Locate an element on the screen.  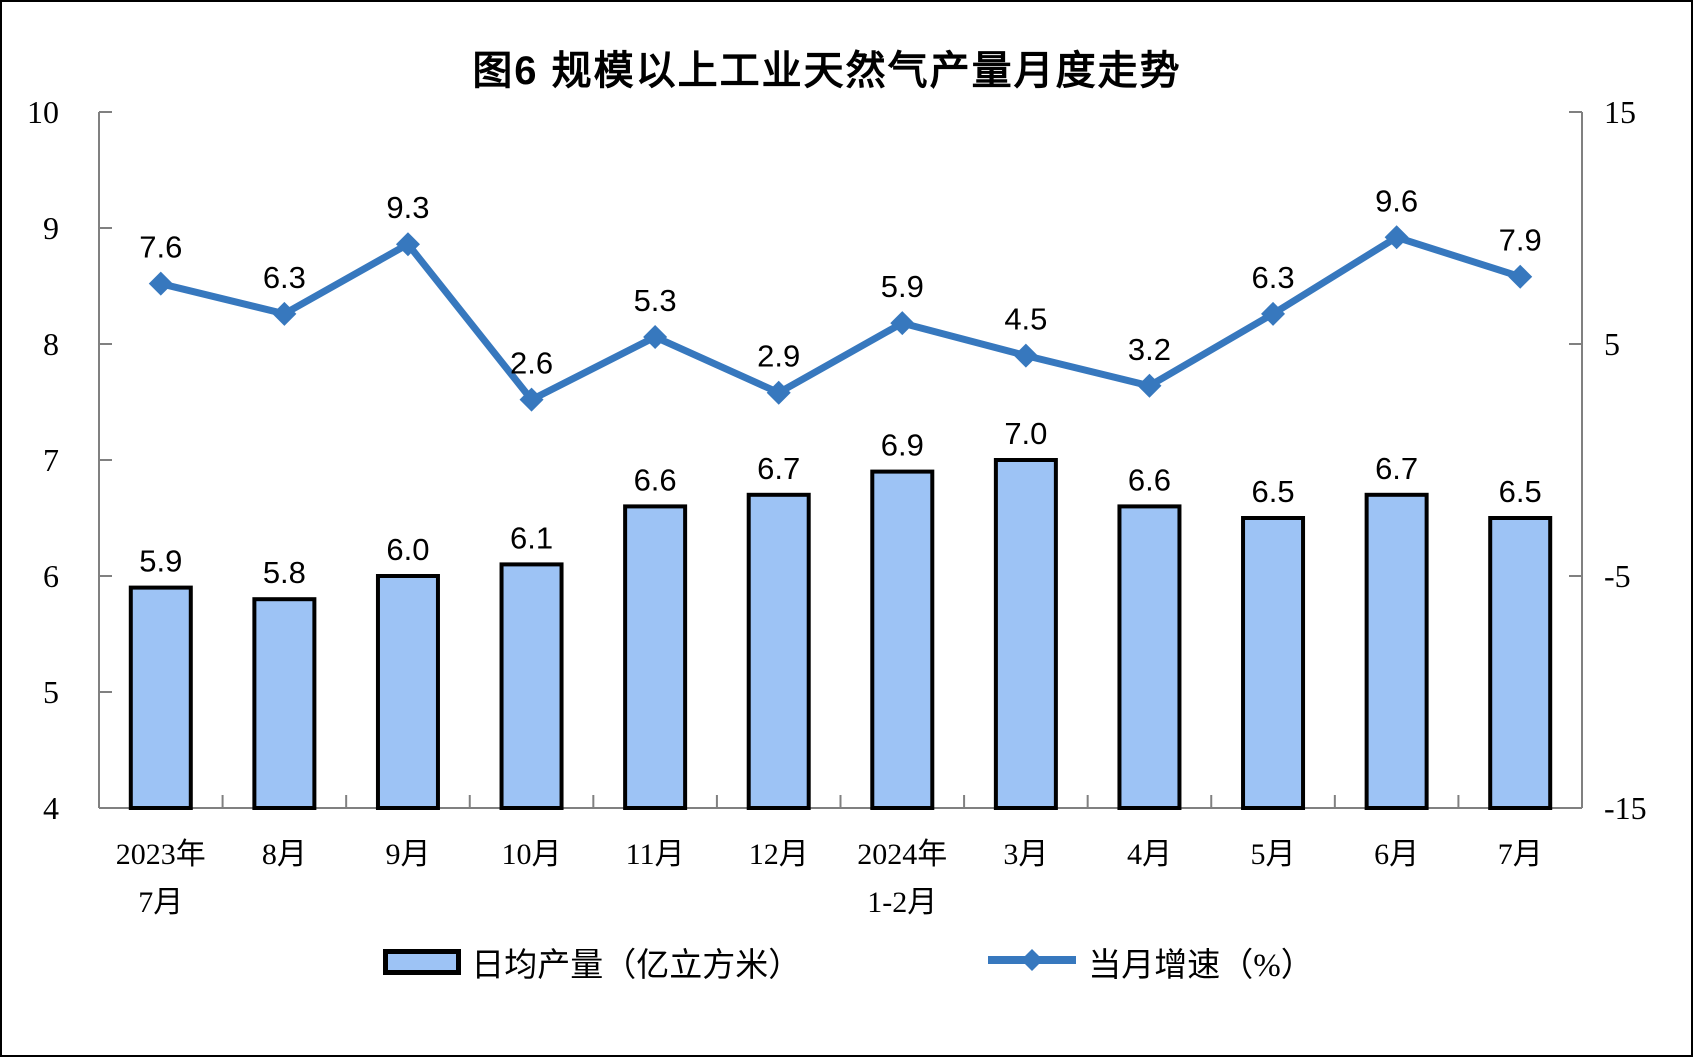
line-data-label: 2.6 is located at coordinates (531, 363).